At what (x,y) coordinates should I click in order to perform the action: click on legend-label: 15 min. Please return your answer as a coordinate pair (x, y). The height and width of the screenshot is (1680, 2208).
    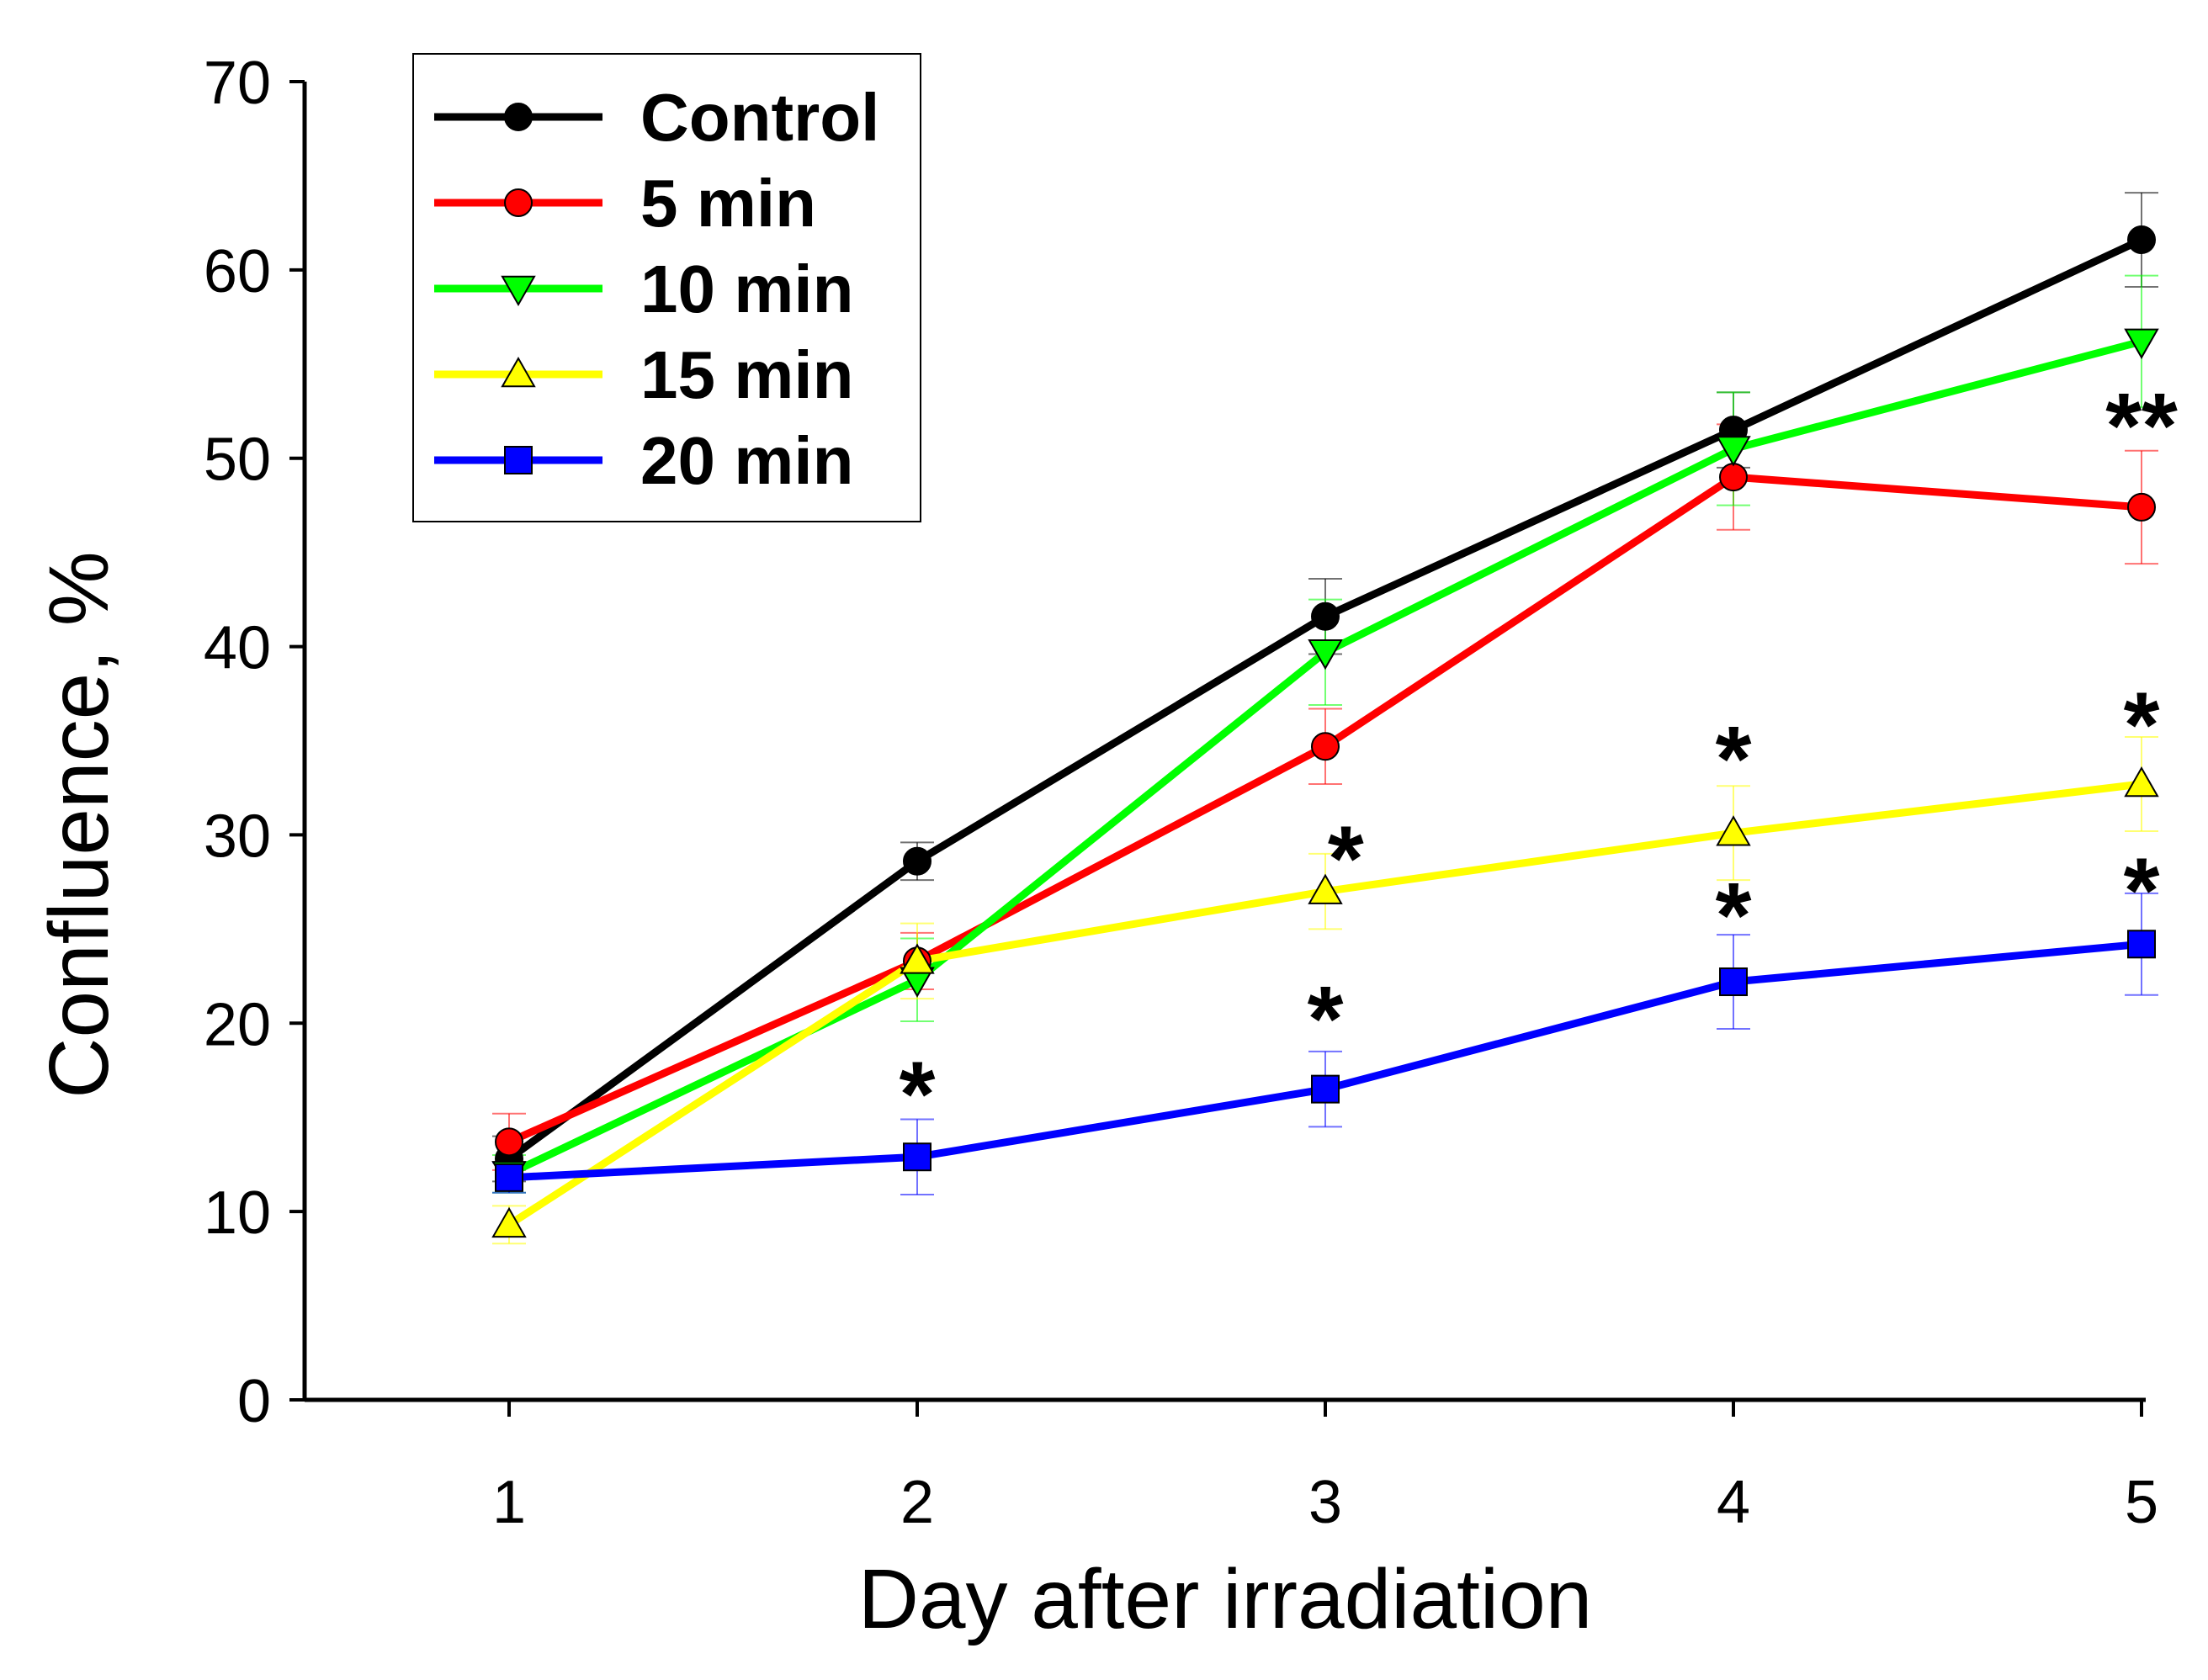
    Looking at the image, I should click on (746, 374).